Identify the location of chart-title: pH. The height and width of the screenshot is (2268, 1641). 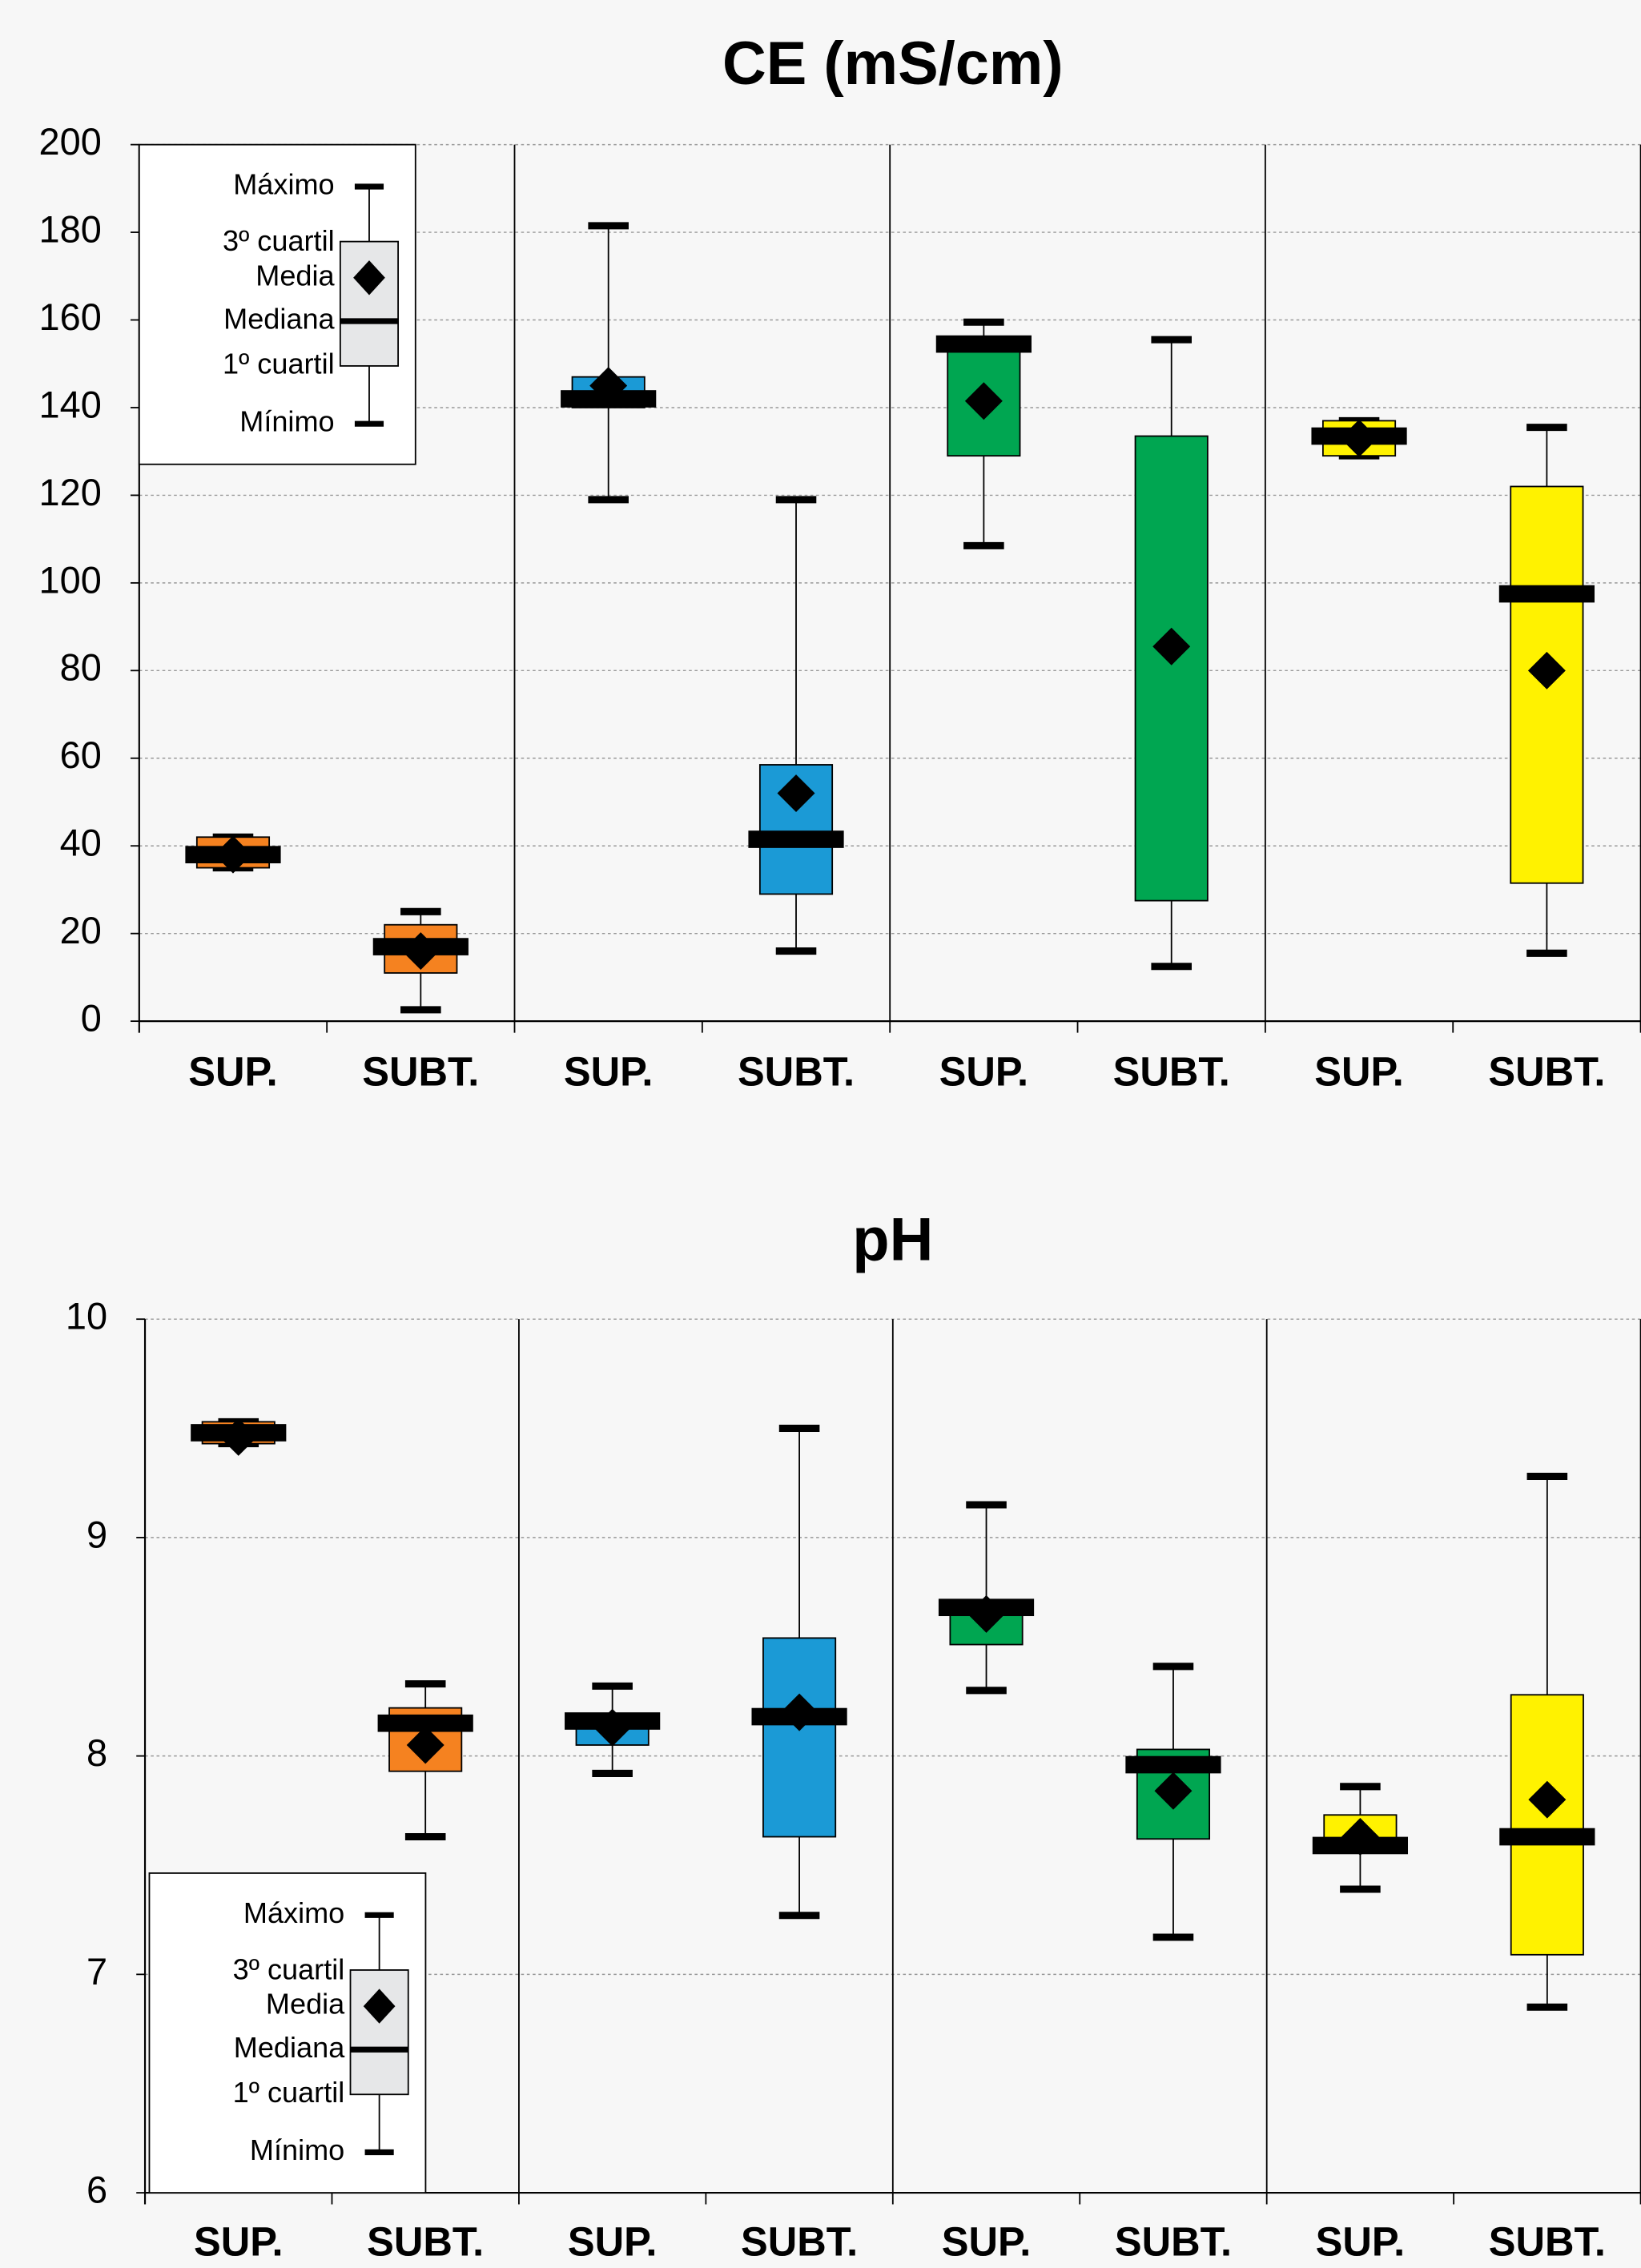
(892, 1239).